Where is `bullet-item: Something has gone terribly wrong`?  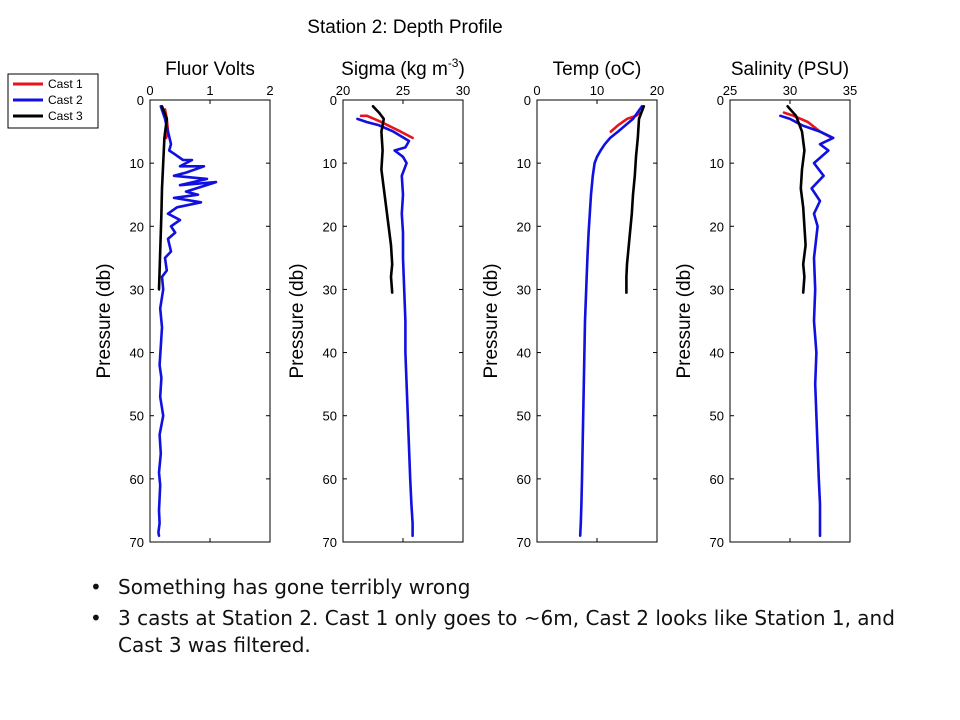
bullet-item: Something has gone terribly wrong is located at coordinates (515, 587).